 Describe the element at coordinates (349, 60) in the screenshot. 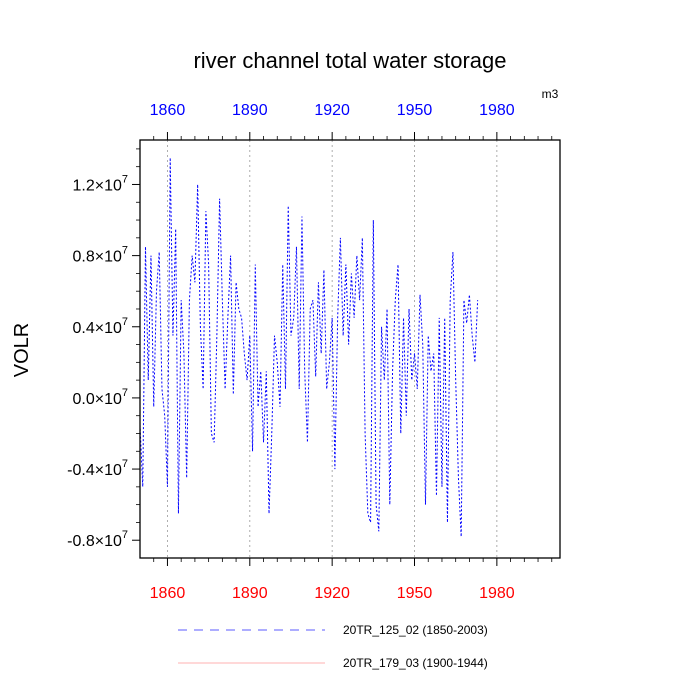

I see `chart-title: river channel total water storage` at that location.